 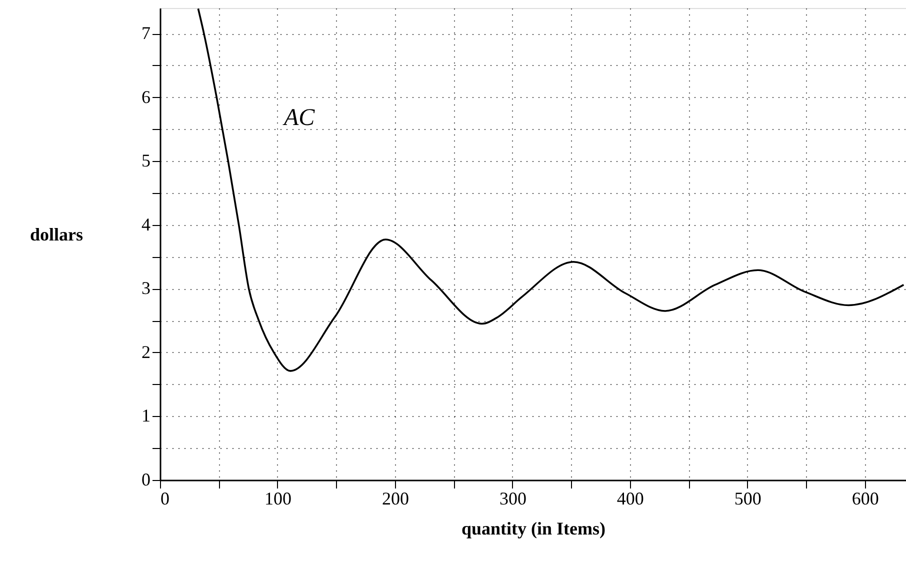 I want to click on y-tick-label: 5, so click(x=146, y=160).